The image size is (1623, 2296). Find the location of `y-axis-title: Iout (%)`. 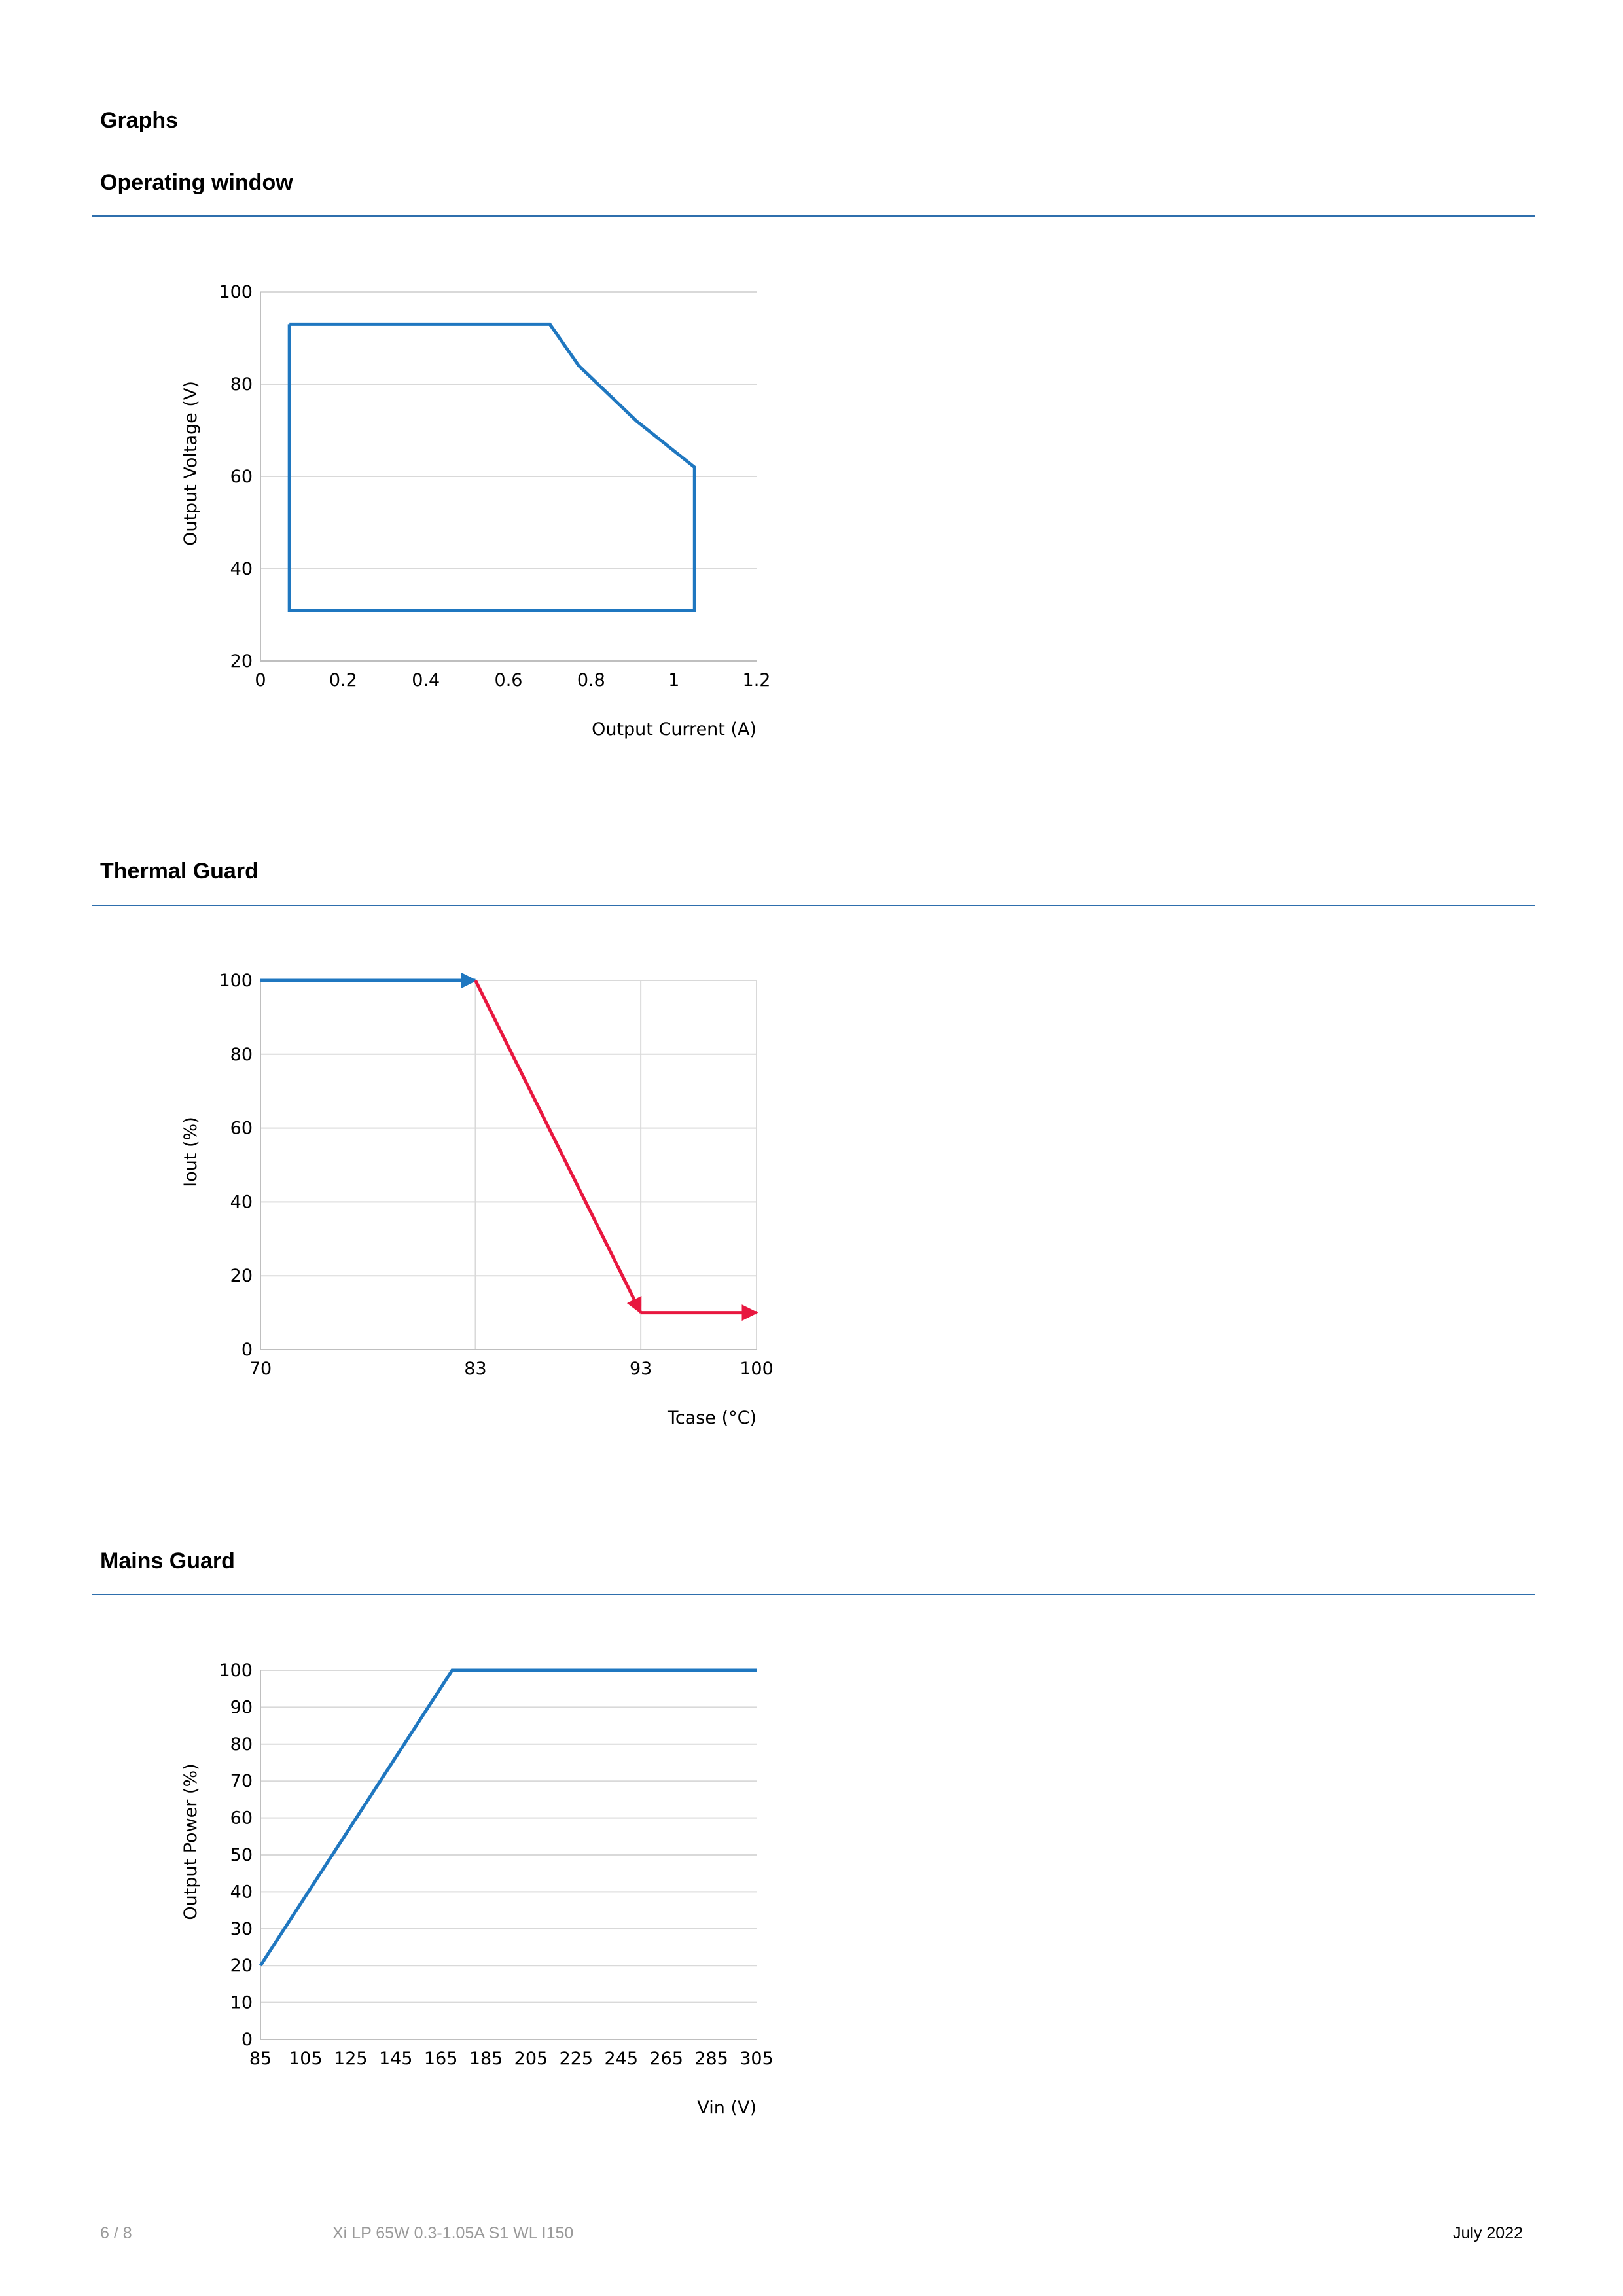

y-axis-title: Iout (%) is located at coordinates (191, 1152).